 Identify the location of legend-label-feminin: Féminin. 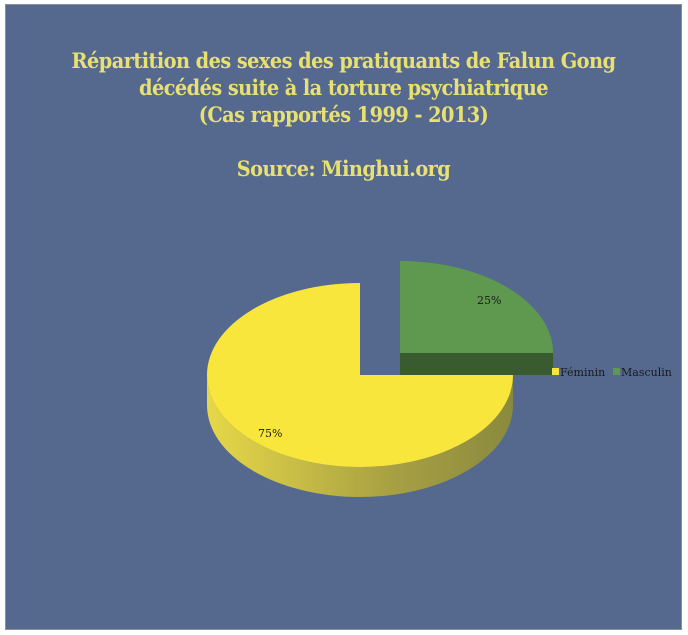
(582, 372).